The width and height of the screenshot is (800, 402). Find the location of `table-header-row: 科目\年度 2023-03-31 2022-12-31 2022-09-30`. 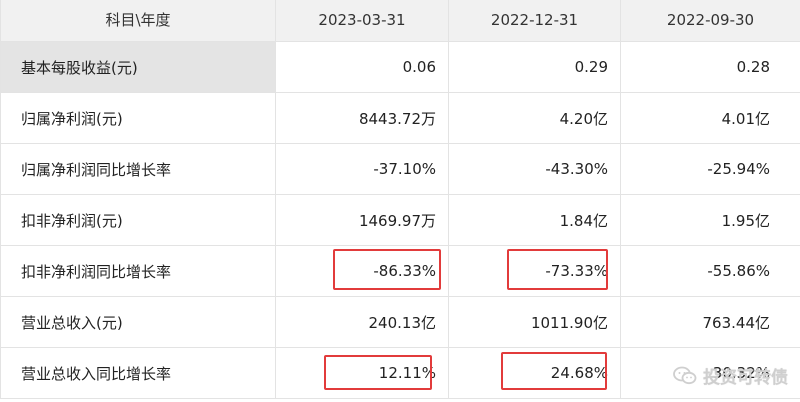

table-header-row: 科目\年度 2023-03-31 2022-12-31 2022-09-30 is located at coordinates (400, 21).